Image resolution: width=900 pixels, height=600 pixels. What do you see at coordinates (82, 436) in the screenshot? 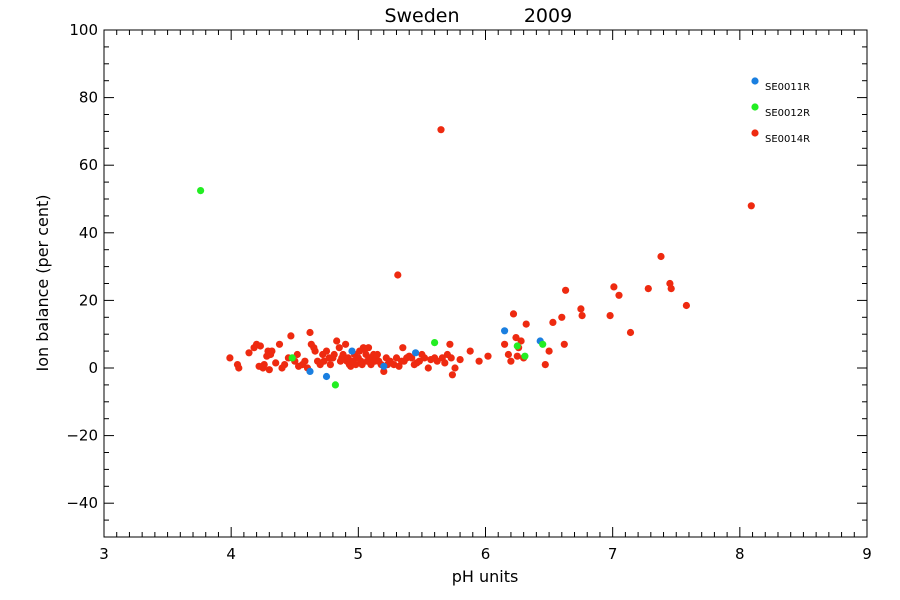
I see `y-tick-label: −20` at bounding box center [82, 436].